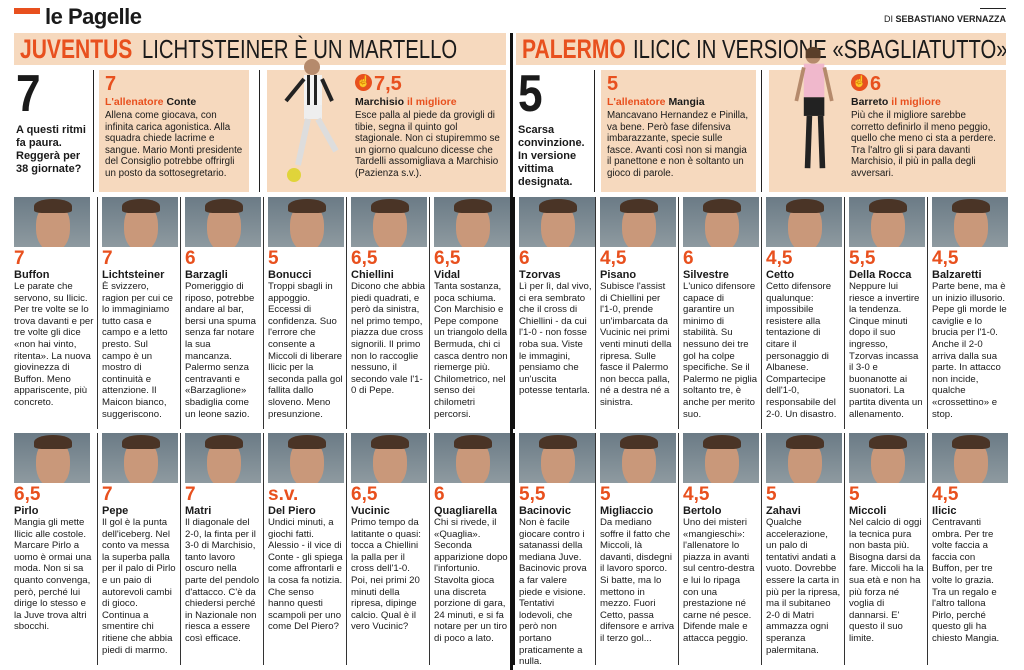  Describe the element at coordinates (32, 275) in the screenshot. I see `player-name: Buffon` at that location.